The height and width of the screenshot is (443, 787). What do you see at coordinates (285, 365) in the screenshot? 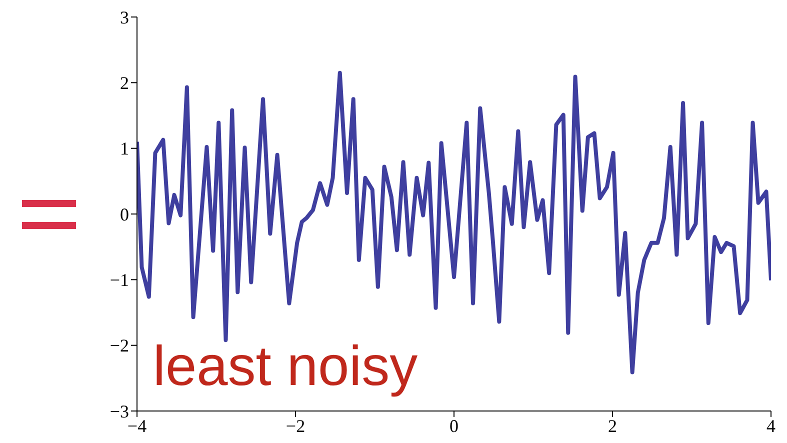
I see `annotation: least noisy` at bounding box center [285, 365].